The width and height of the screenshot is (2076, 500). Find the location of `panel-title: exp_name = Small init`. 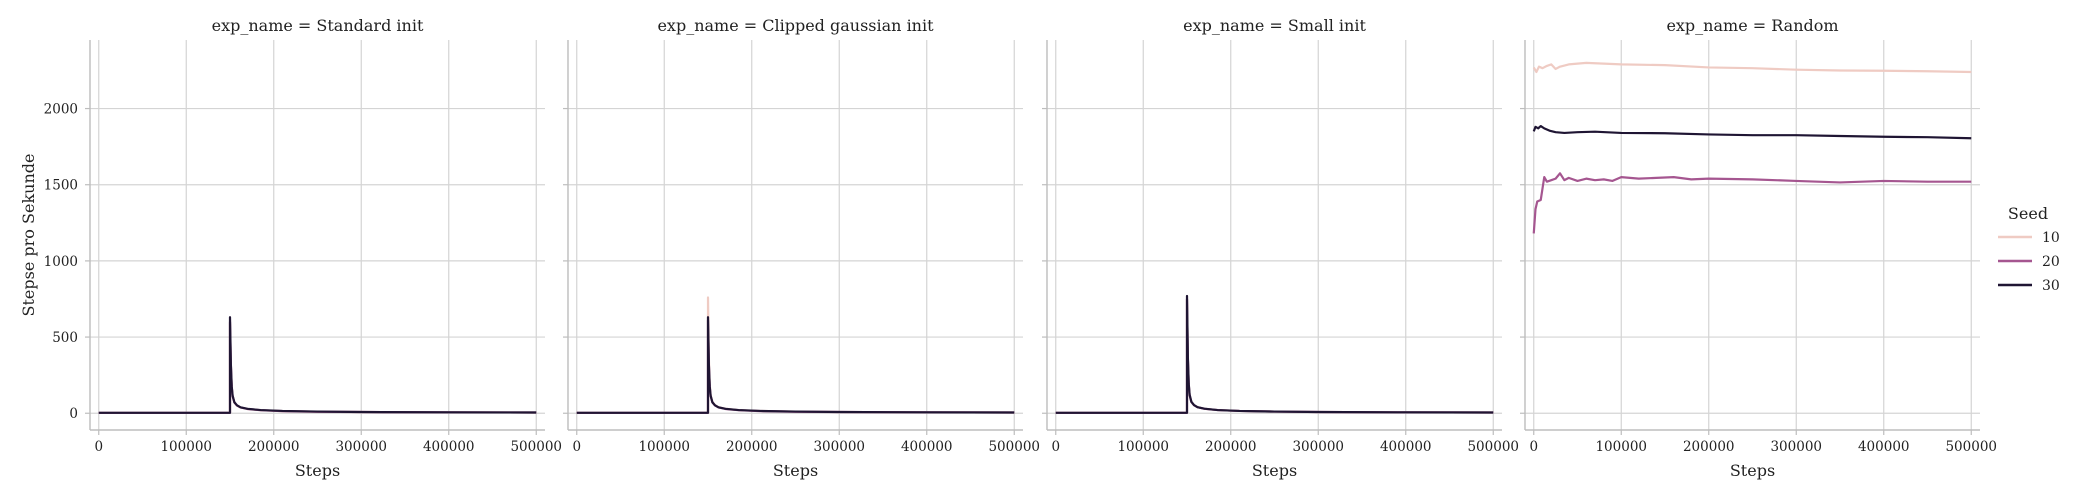

panel-title: exp_name = Small init is located at coordinates (1274, 25).